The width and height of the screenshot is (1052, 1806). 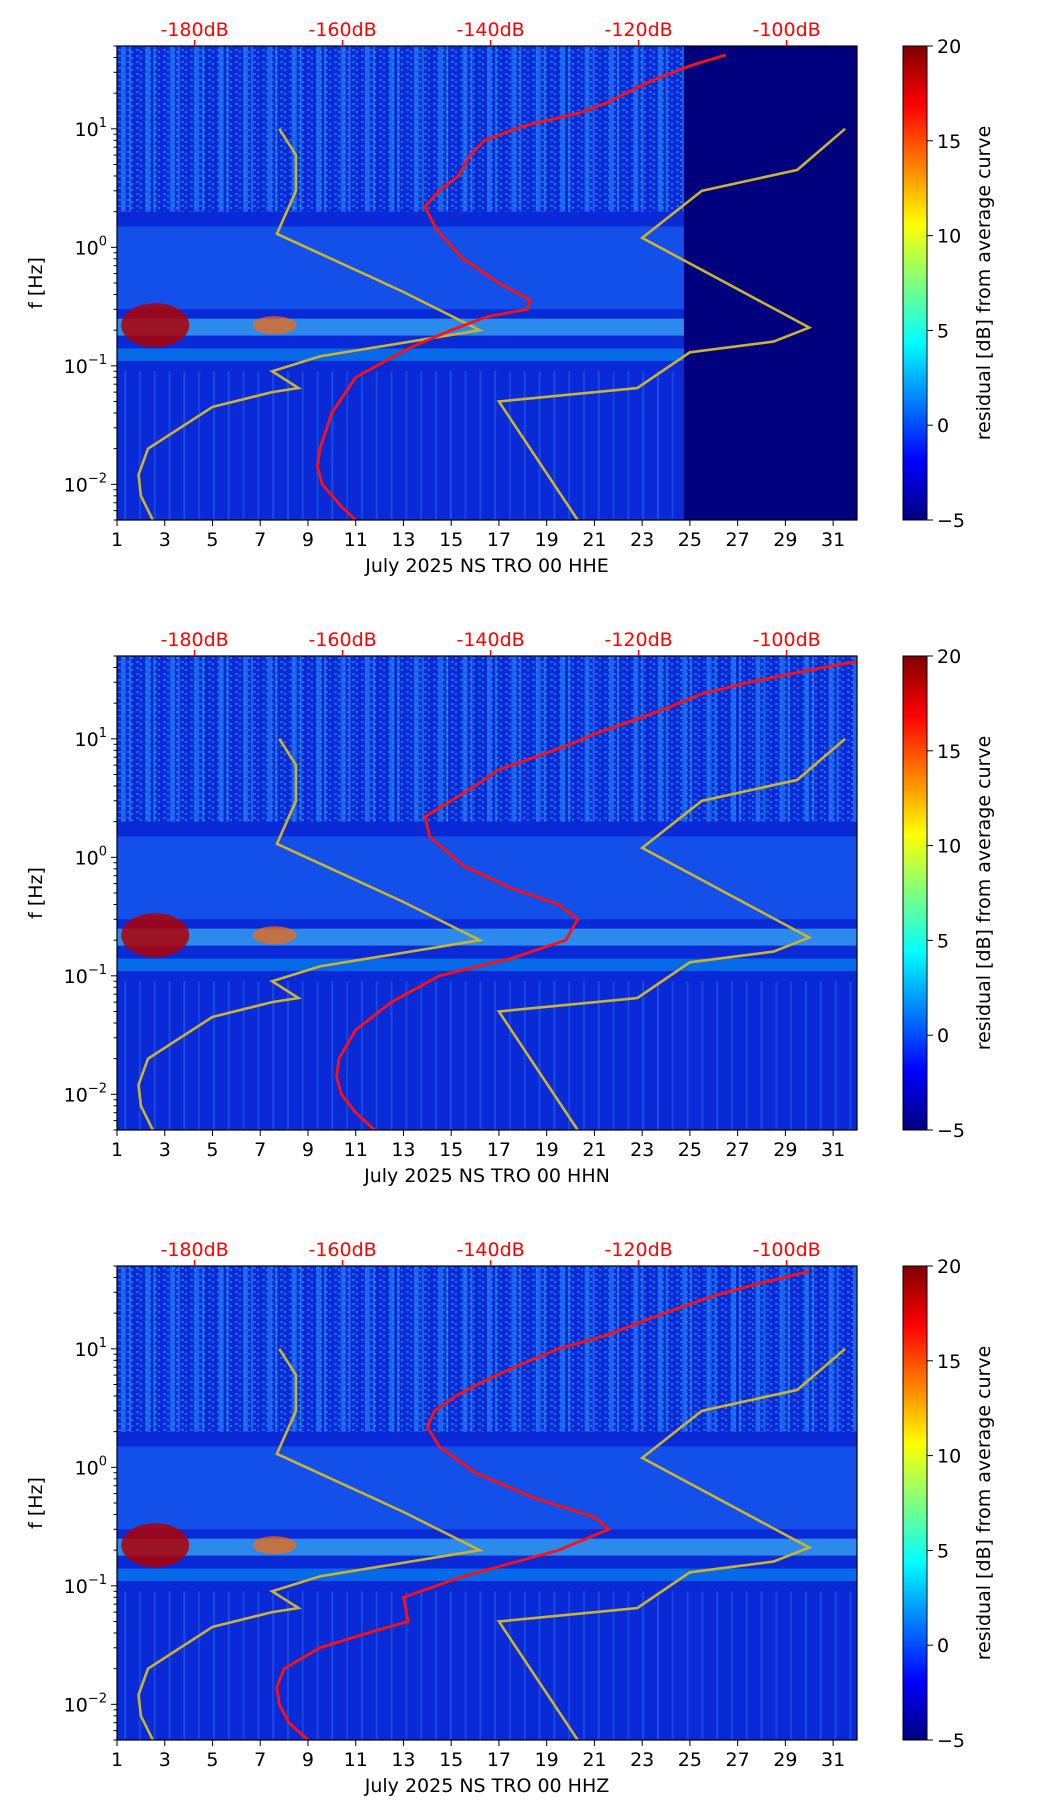 I want to click on y-tick-exponent: −2, so click(x=97, y=478).